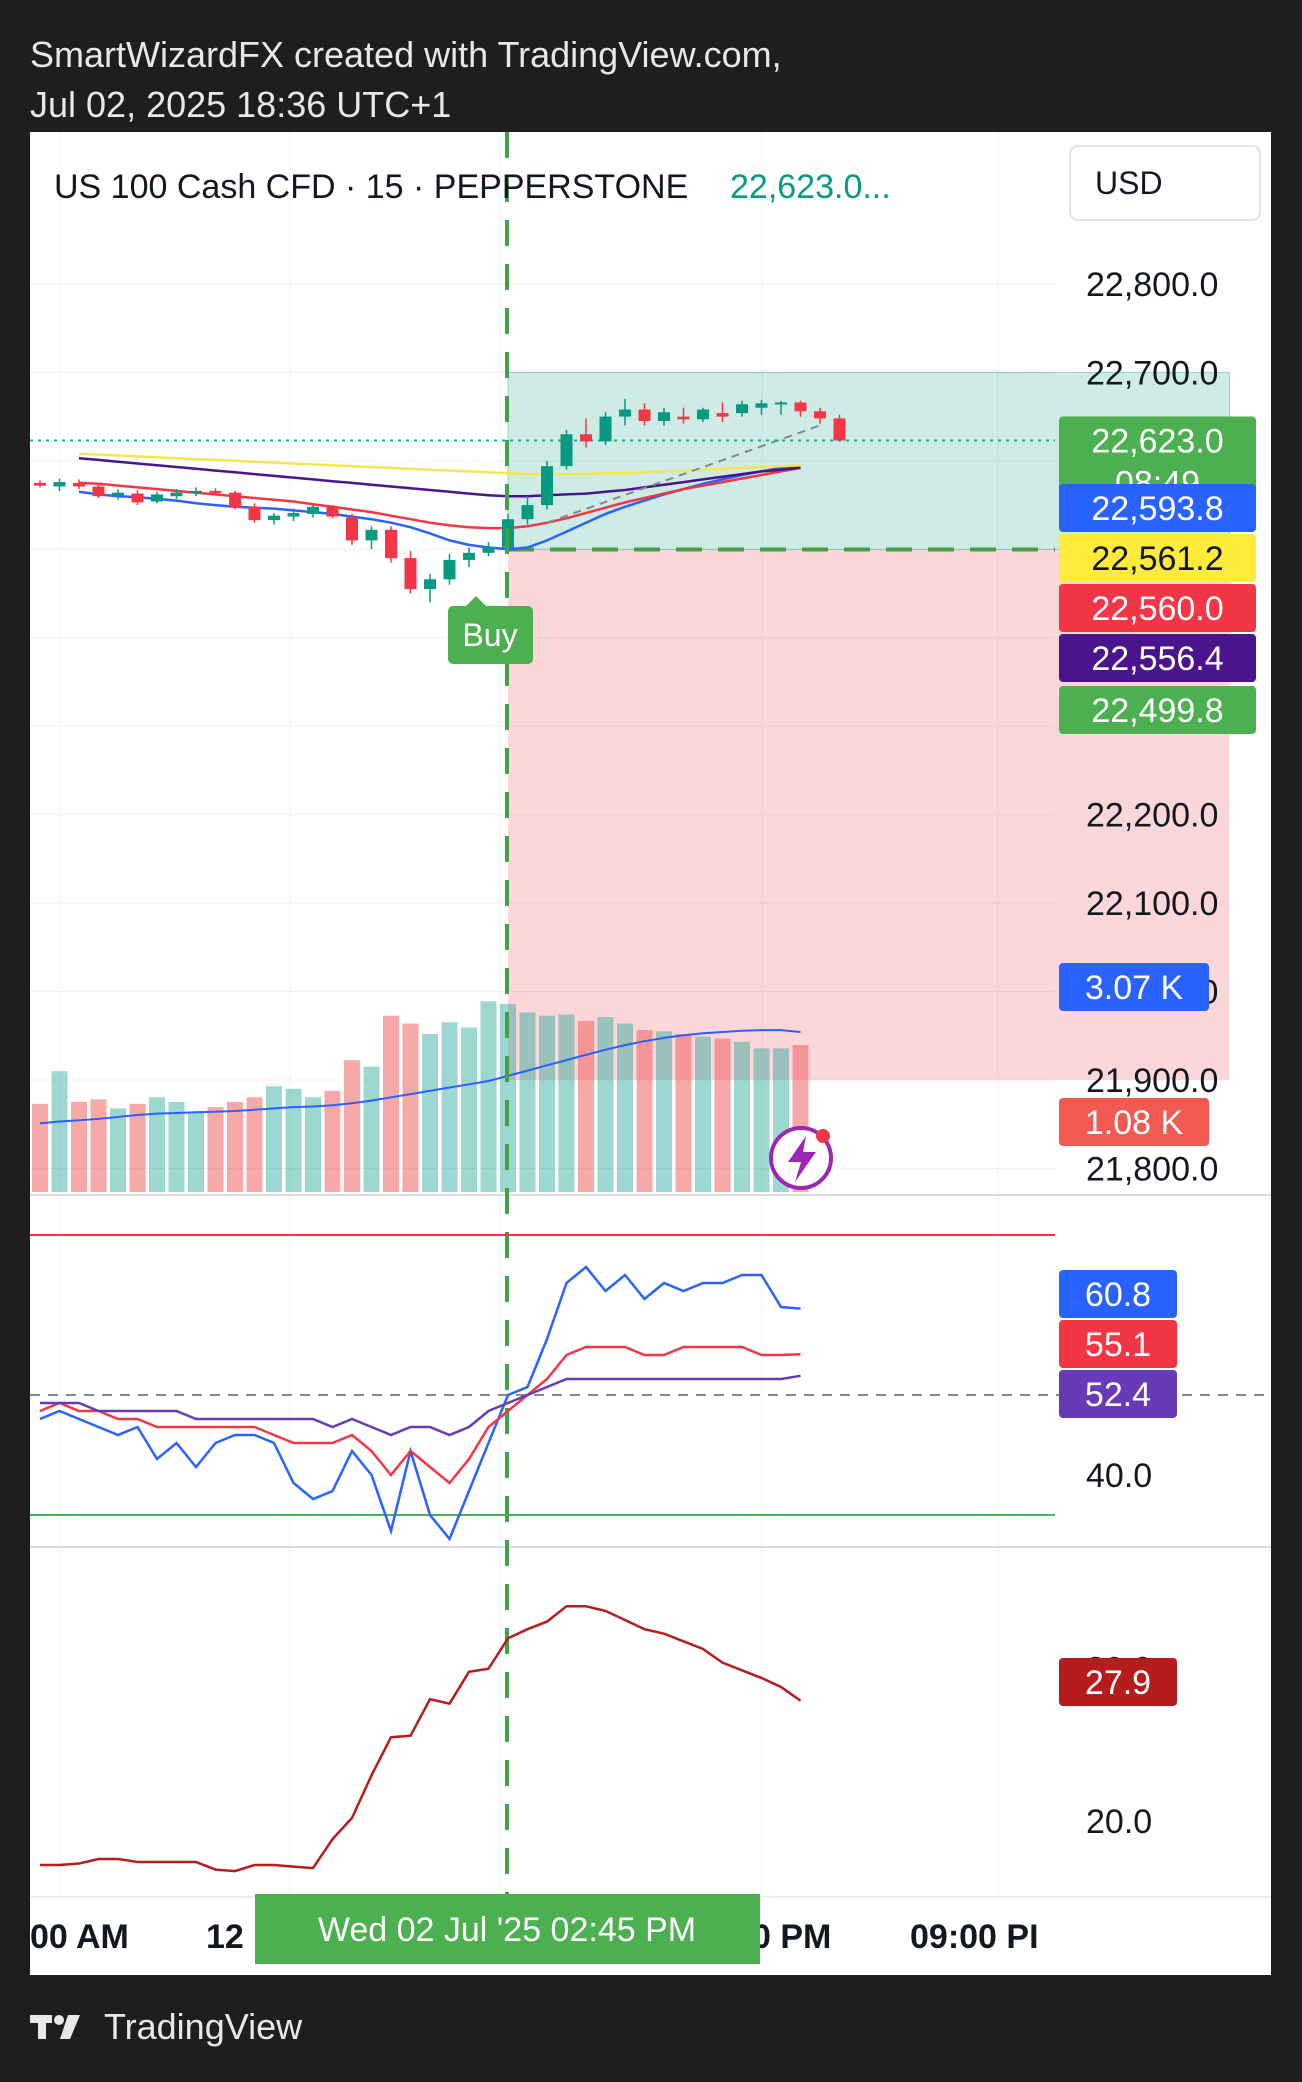  Describe the element at coordinates (1157, 710) in the screenshot. I see `entry-price-badge` at that location.